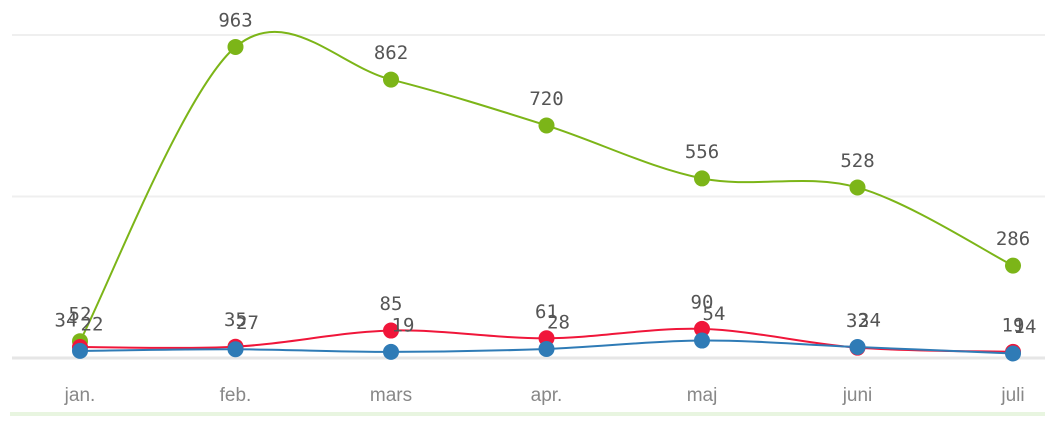  What do you see at coordinates (702, 152) in the screenshot?
I see `data-label: 556` at bounding box center [702, 152].